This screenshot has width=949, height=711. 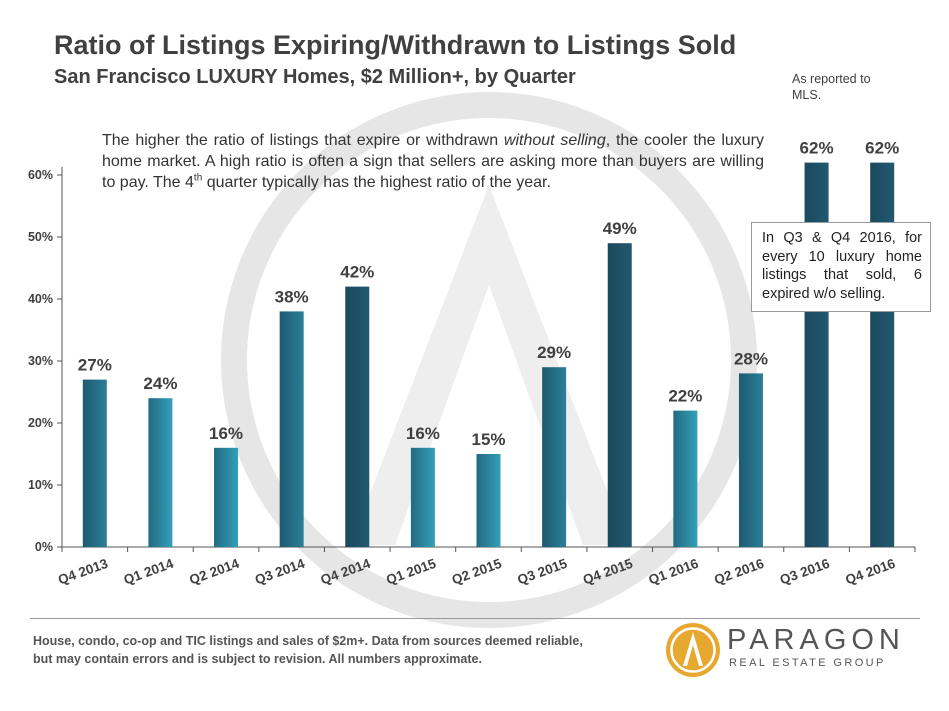 What do you see at coordinates (40, 423) in the screenshot?
I see `y-tick-label: 20%` at bounding box center [40, 423].